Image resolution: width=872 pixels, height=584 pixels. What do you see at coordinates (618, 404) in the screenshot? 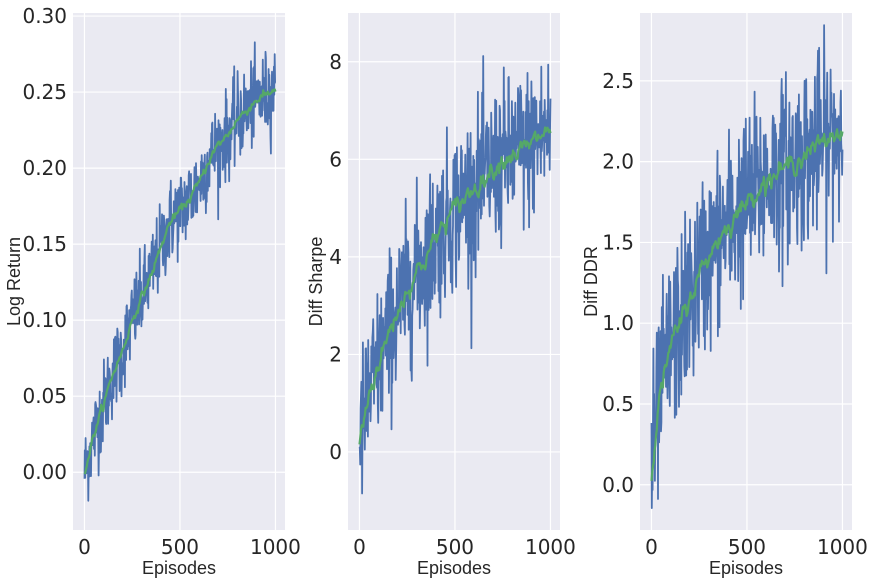
I see `y-tick-label: 0.5` at bounding box center [618, 404].